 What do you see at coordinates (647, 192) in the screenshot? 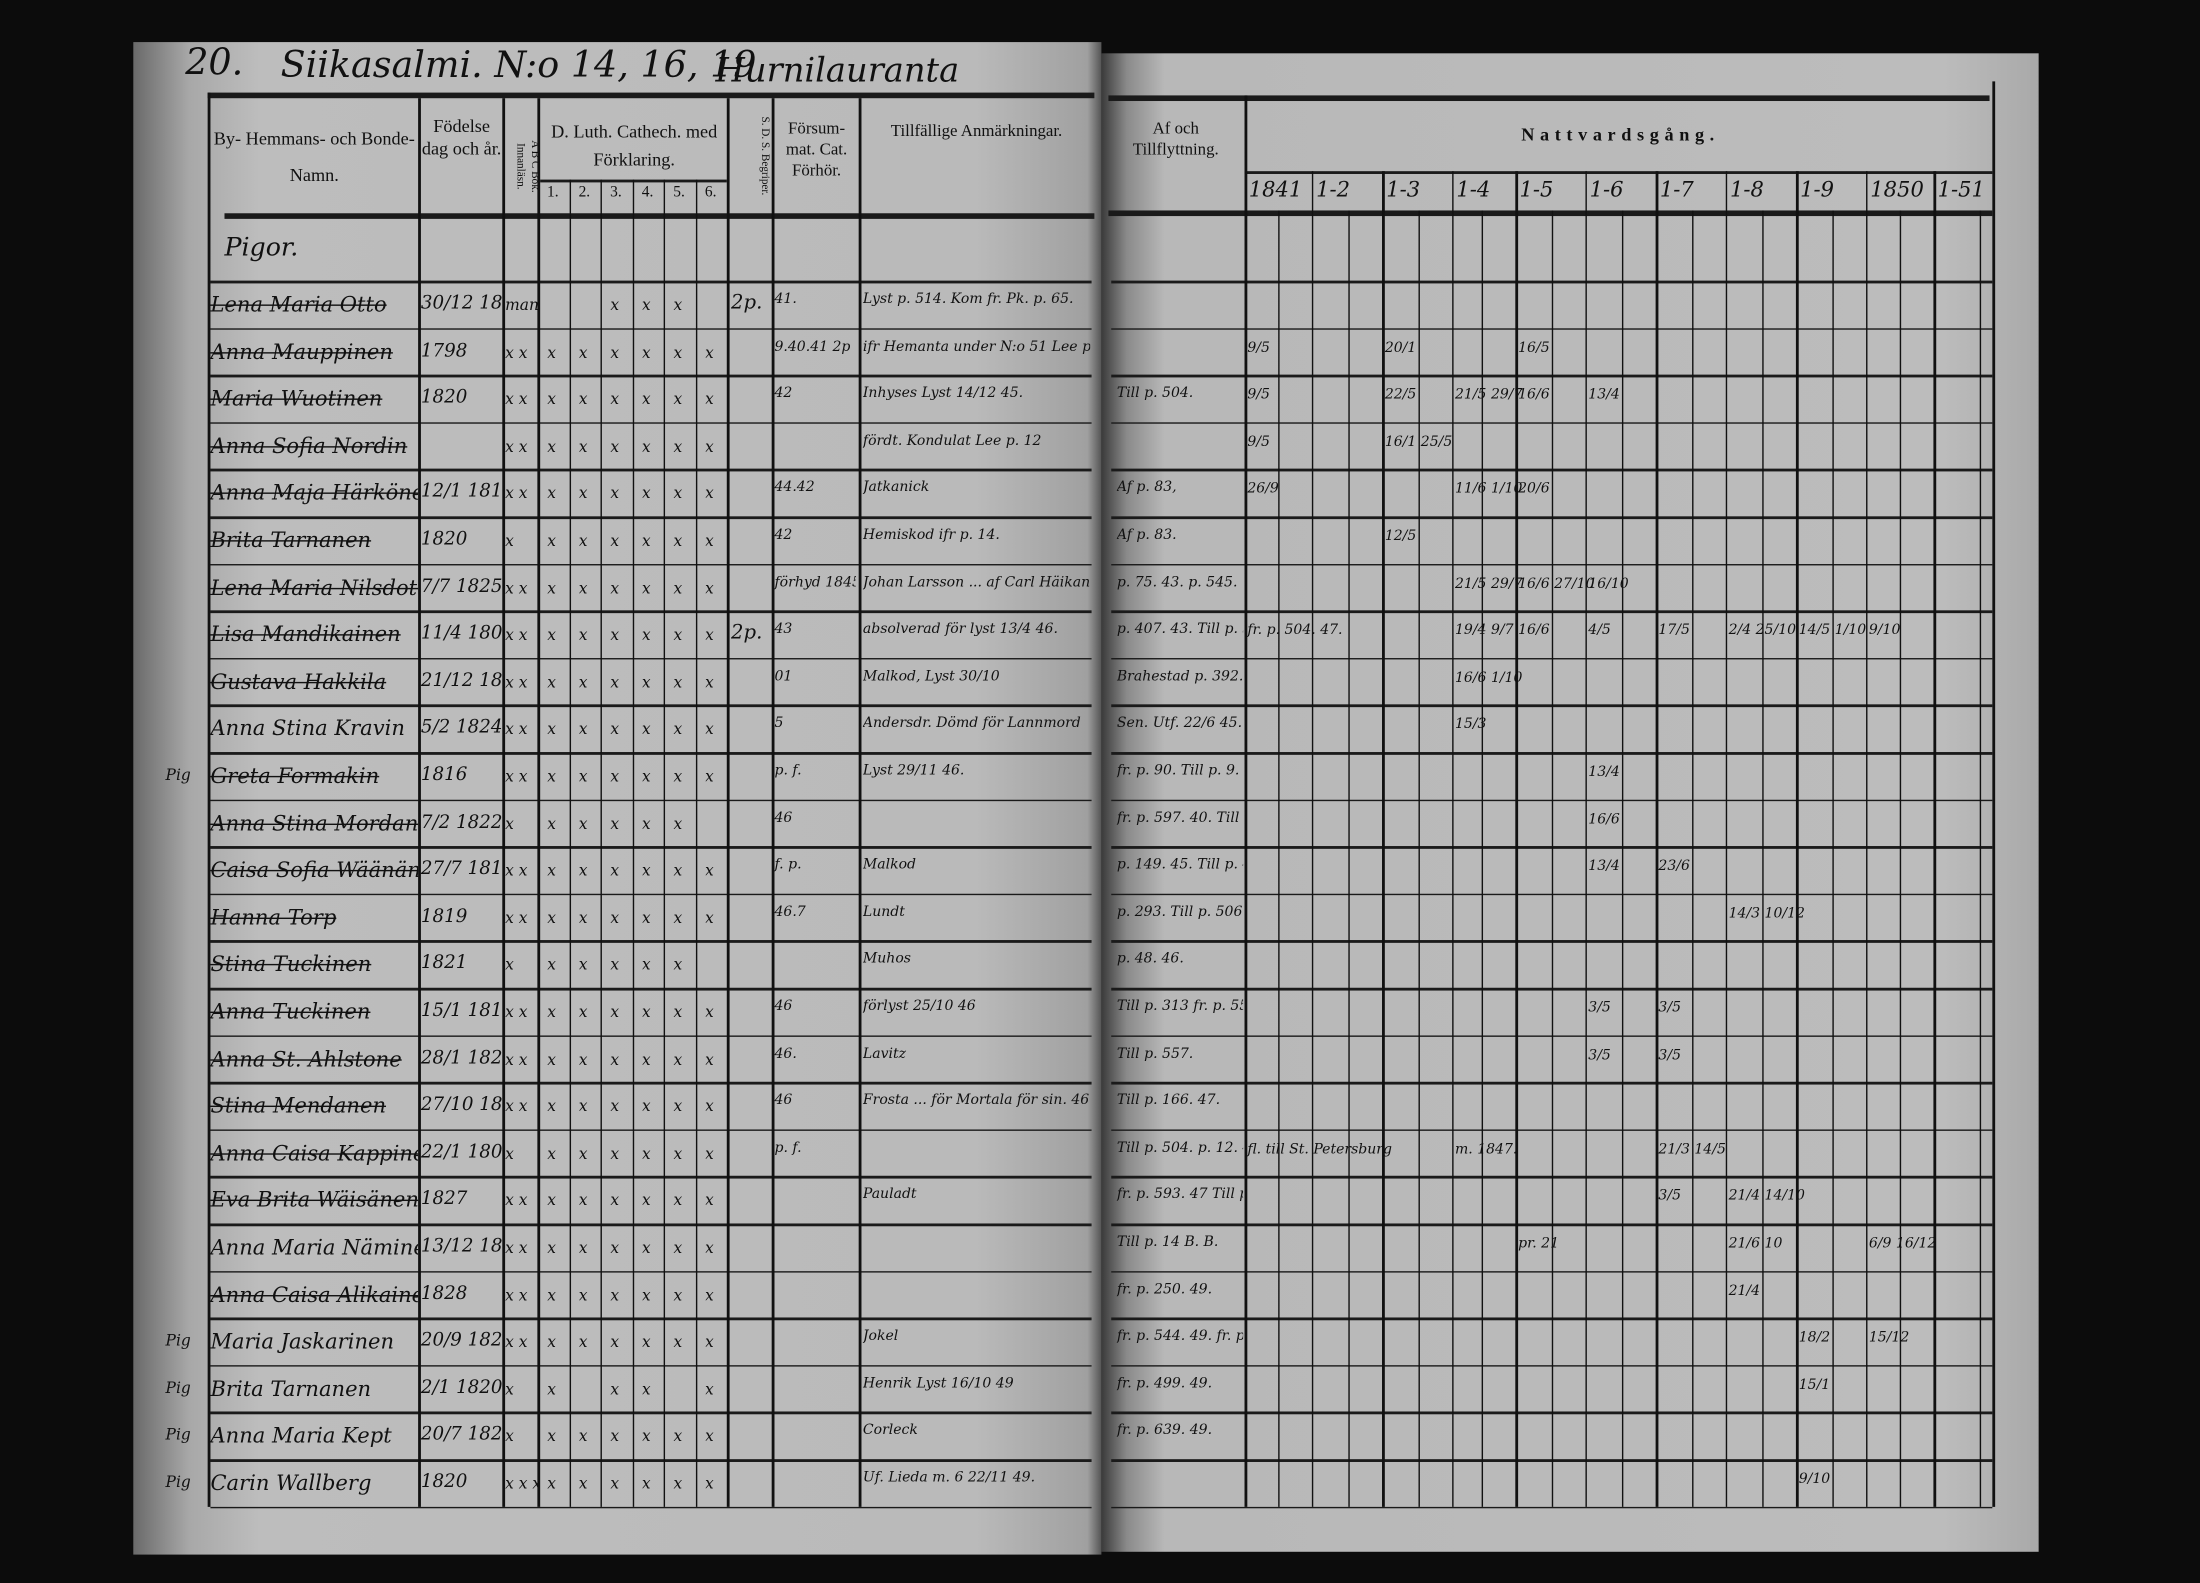
I see `catech-subheader-4: 4.` at bounding box center [647, 192].